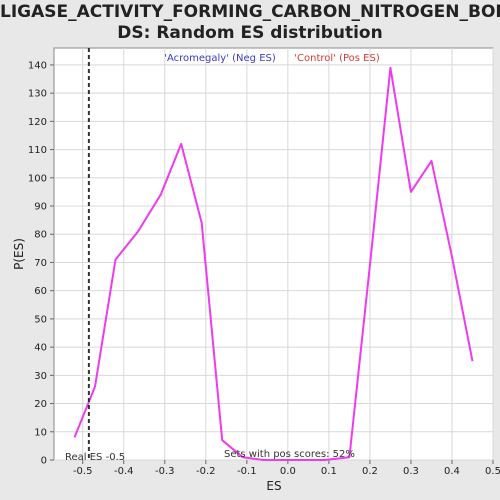 The image size is (500, 500). Describe the element at coordinates (44, 461) in the screenshot. I see `y-tick-label: 0` at that location.